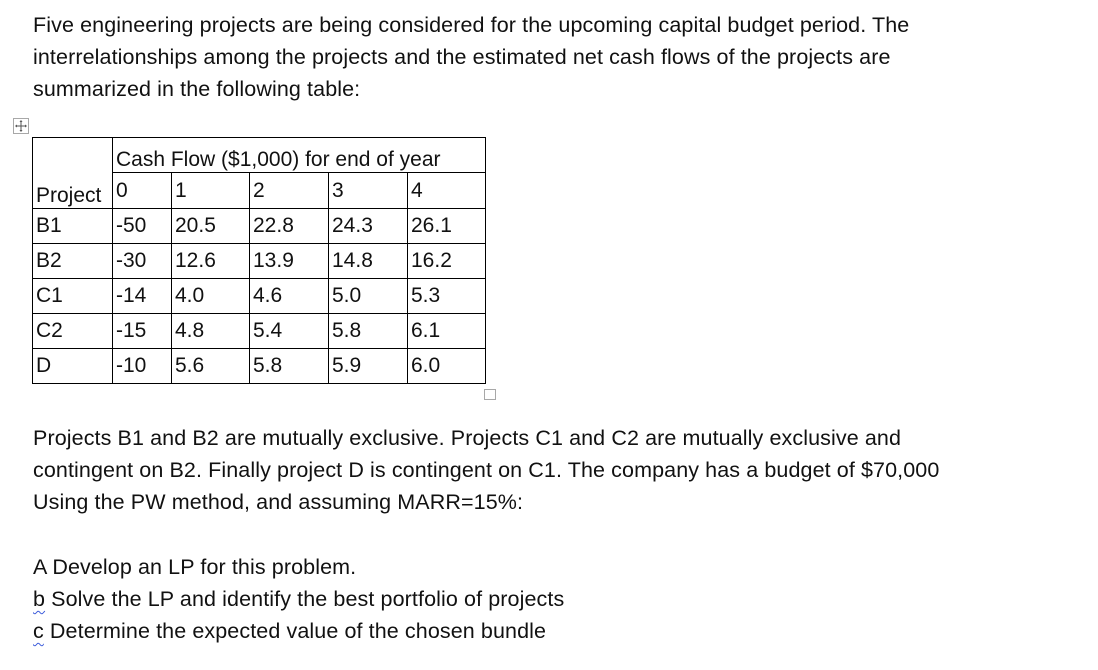 The image size is (1098, 670). I want to click on project-cell: B2, so click(72, 261).